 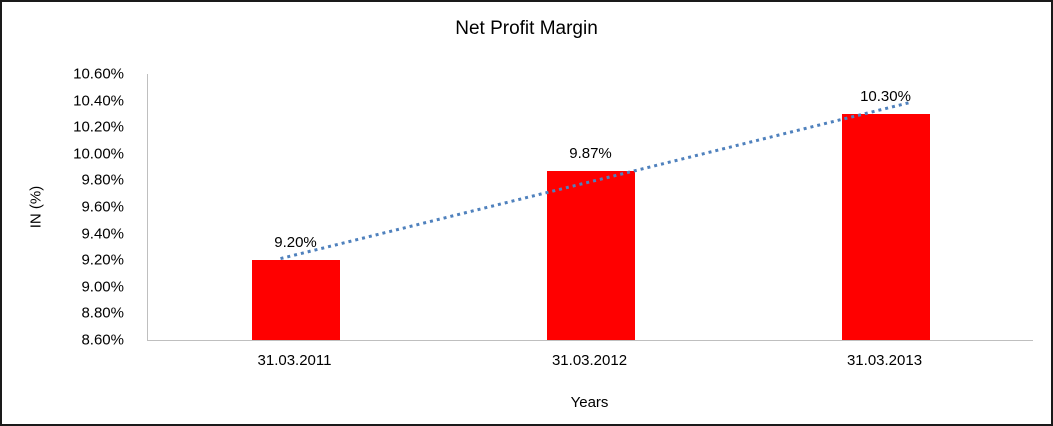 I want to click on y-tick-label: 9.00%, so click(x=102, y=287).